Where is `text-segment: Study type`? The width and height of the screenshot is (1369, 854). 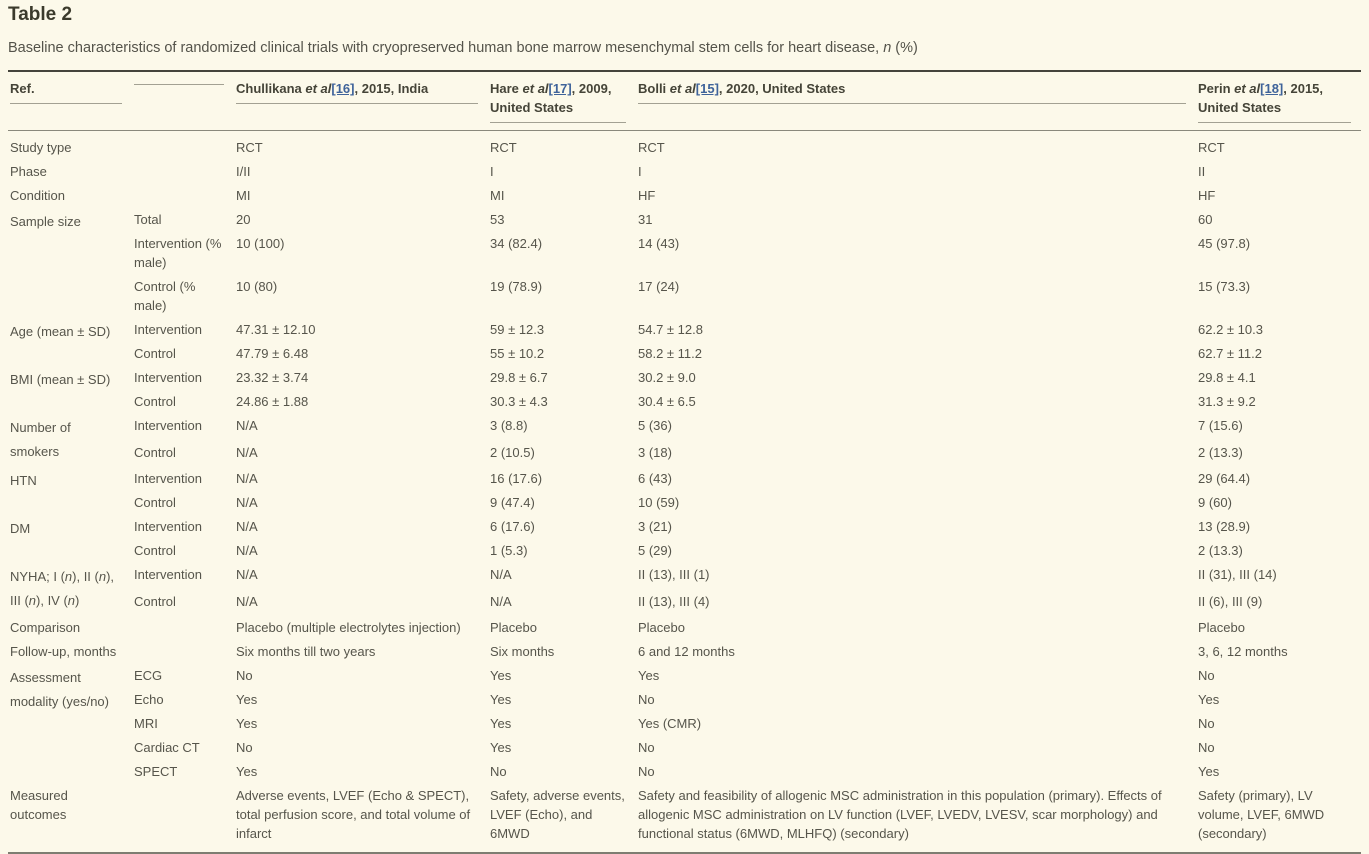 text-segment: Study type is located at coordinates (41, 147).